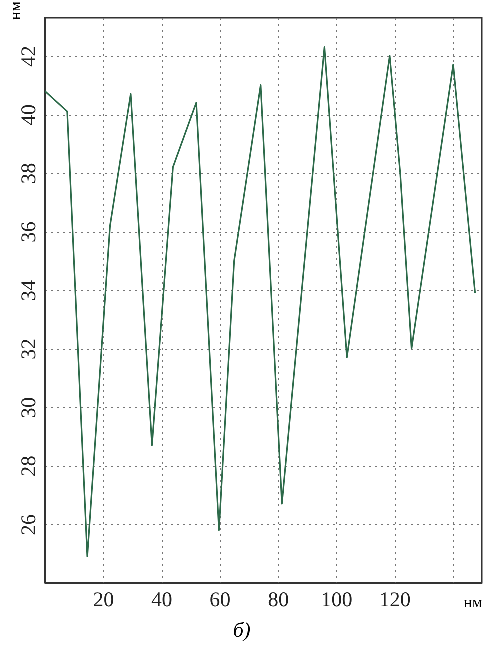  What do you see at coordinates (395, 600) in the screenshot?
I see `x-tick-label: 120` at bounding box center [395, 600].